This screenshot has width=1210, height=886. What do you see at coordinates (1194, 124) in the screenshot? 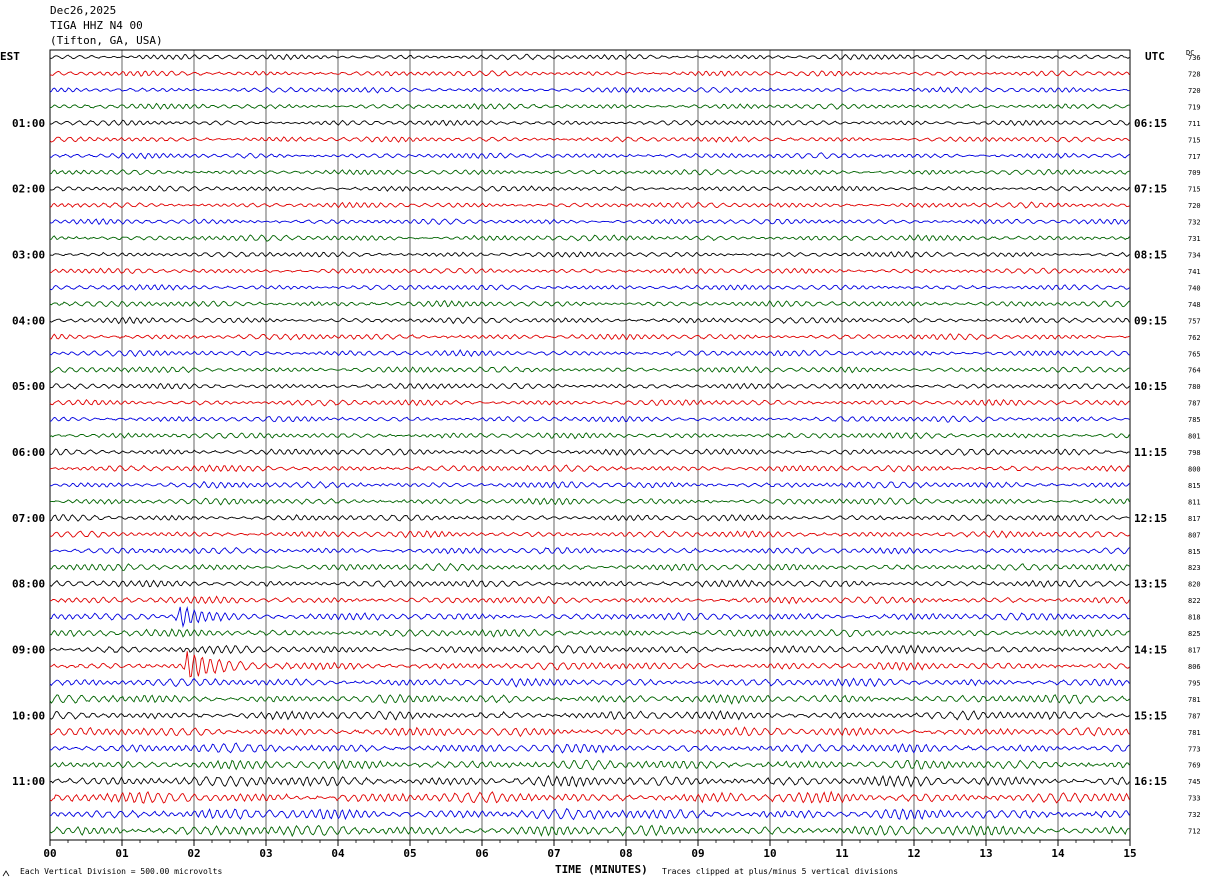
I see `dc-offset-label: 711` at bounding box center [1194, 124].